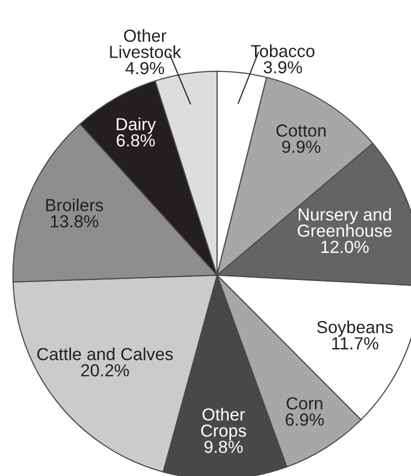 The image size is (411, 476). Describe the element at coordinates (74, 221) in the screenshot. I see `data-label: 13.8%` at that location.